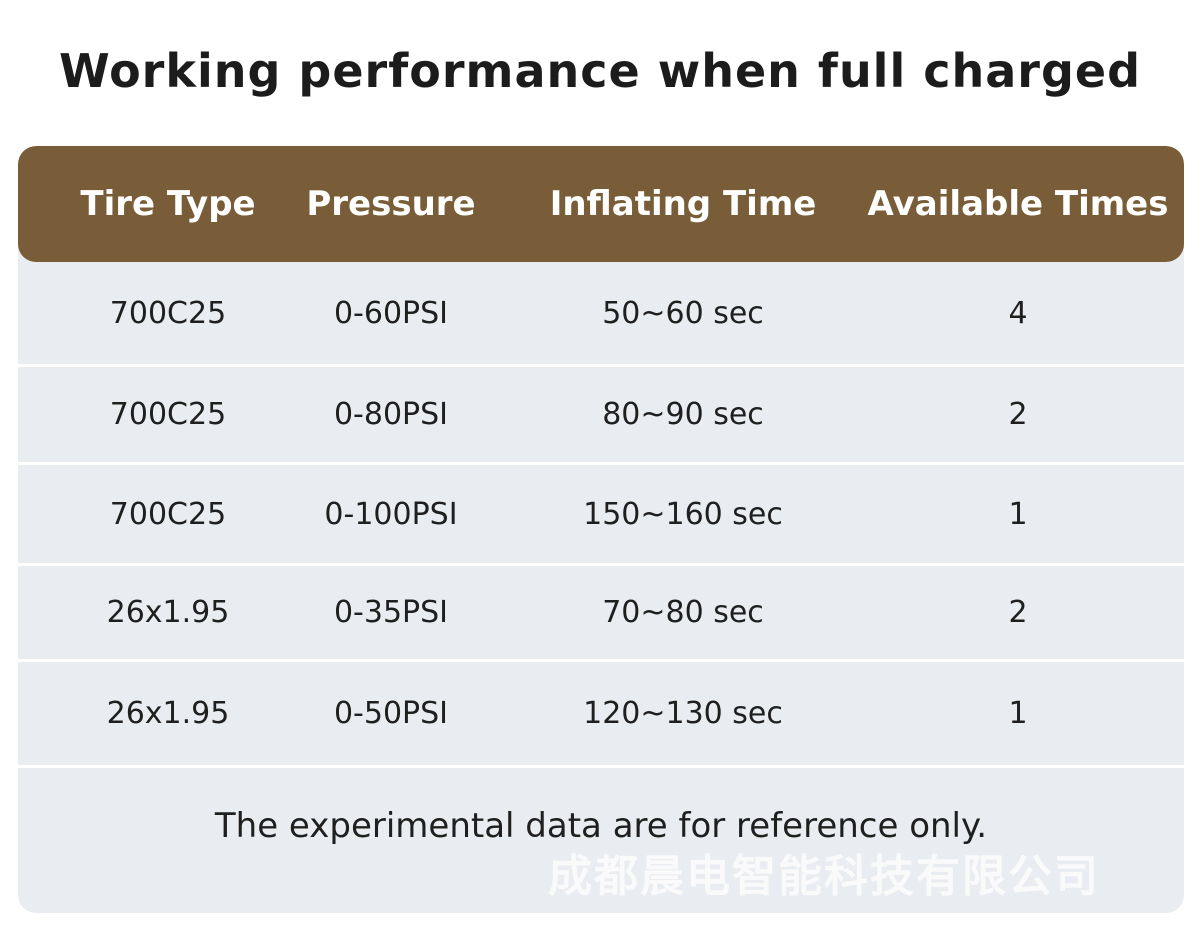 This screenshot has width=1200, height=929. What do you see at coordinates (391, 713) in the screenshot?
I see `cell-pressure: 0-50PSI` at bounding box center [391, 713].